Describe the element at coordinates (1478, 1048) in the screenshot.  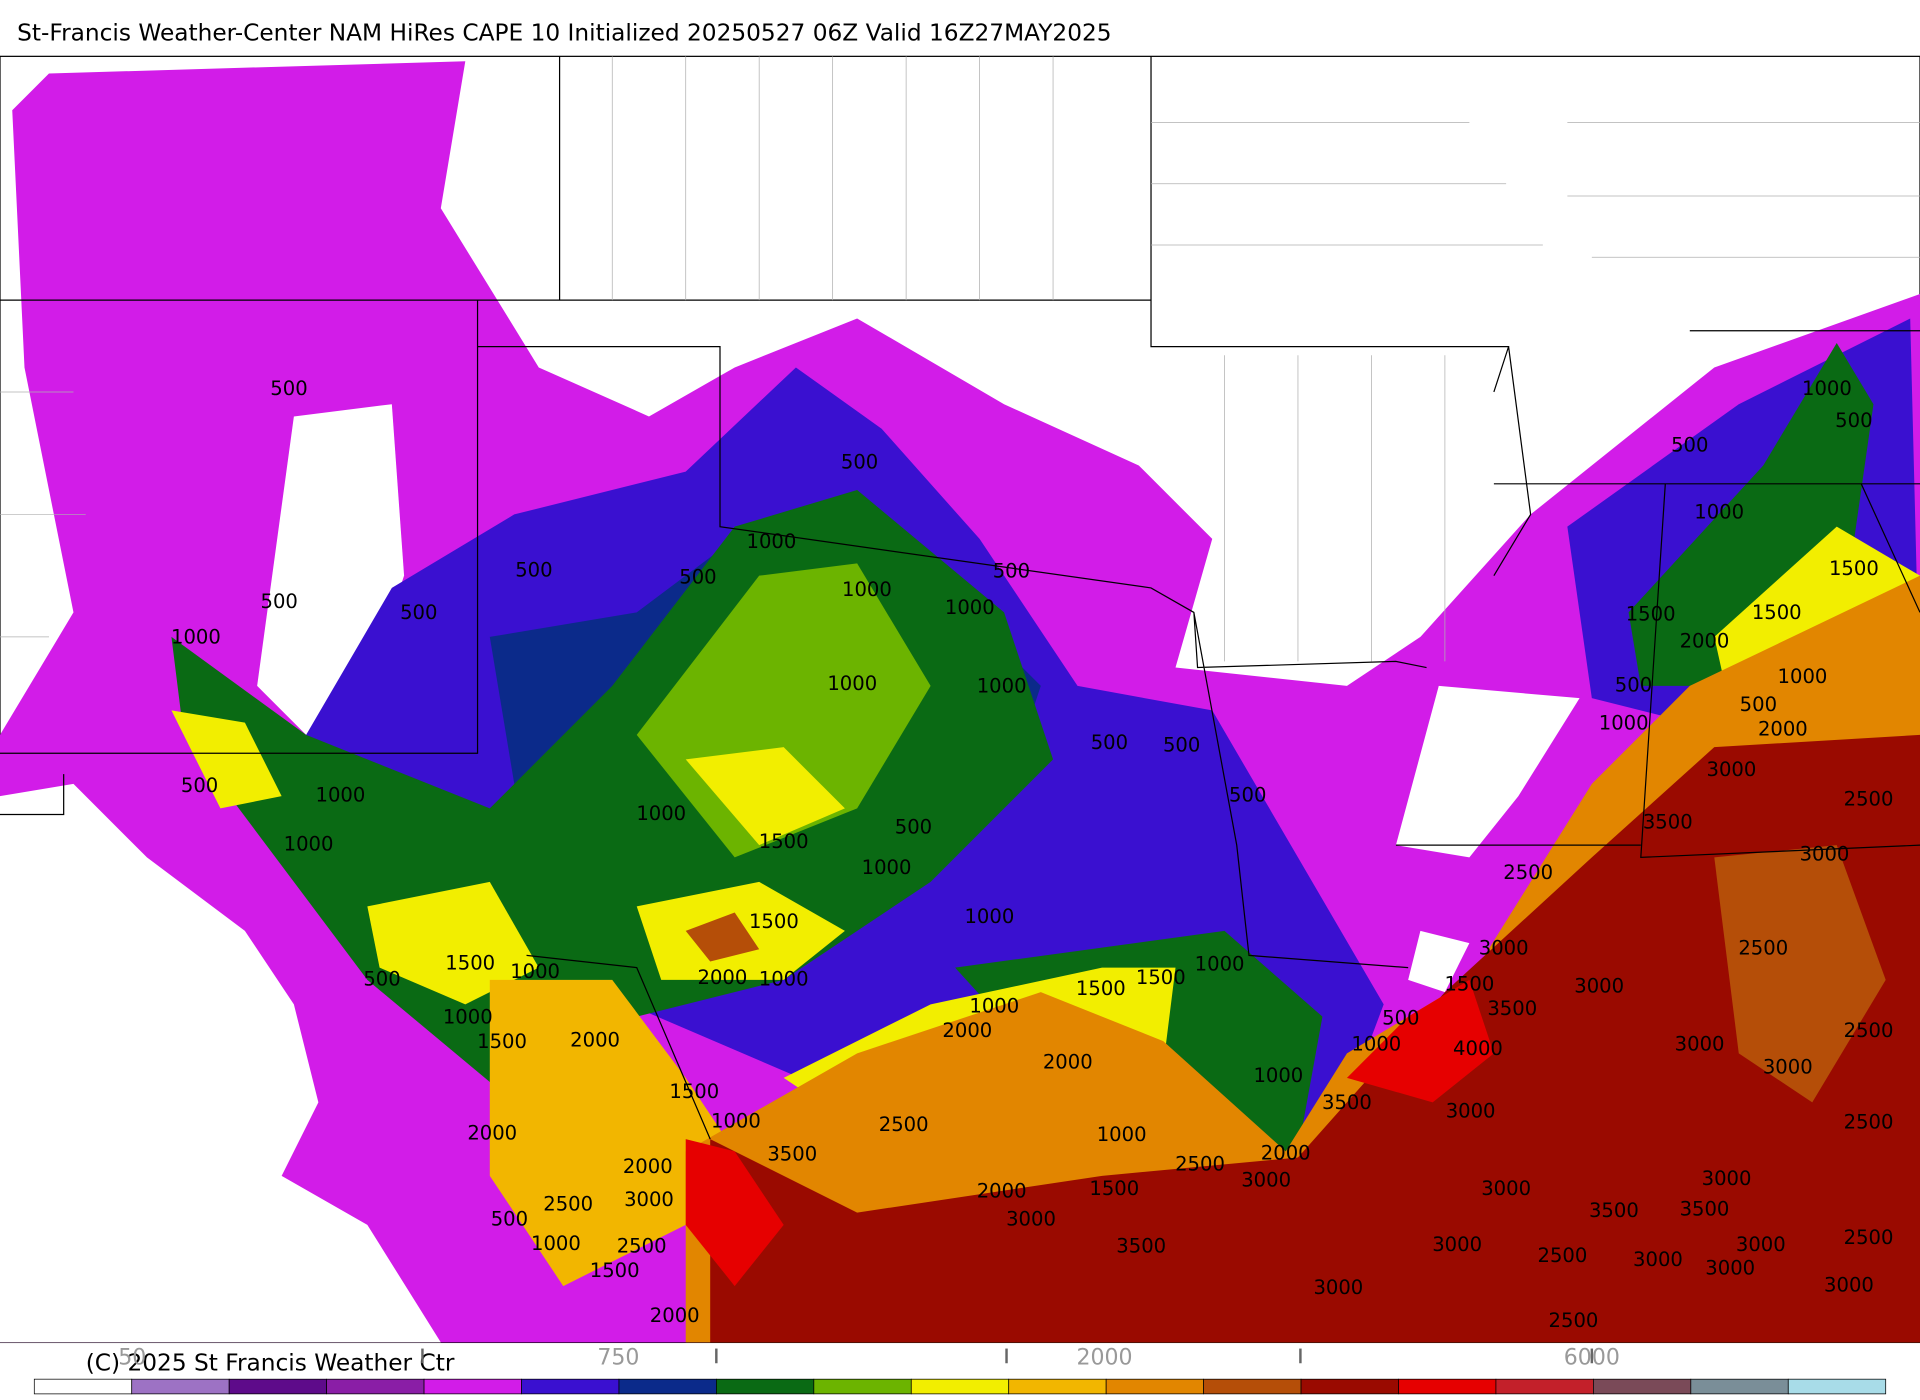
I see `contour-label: 4000` at that location.